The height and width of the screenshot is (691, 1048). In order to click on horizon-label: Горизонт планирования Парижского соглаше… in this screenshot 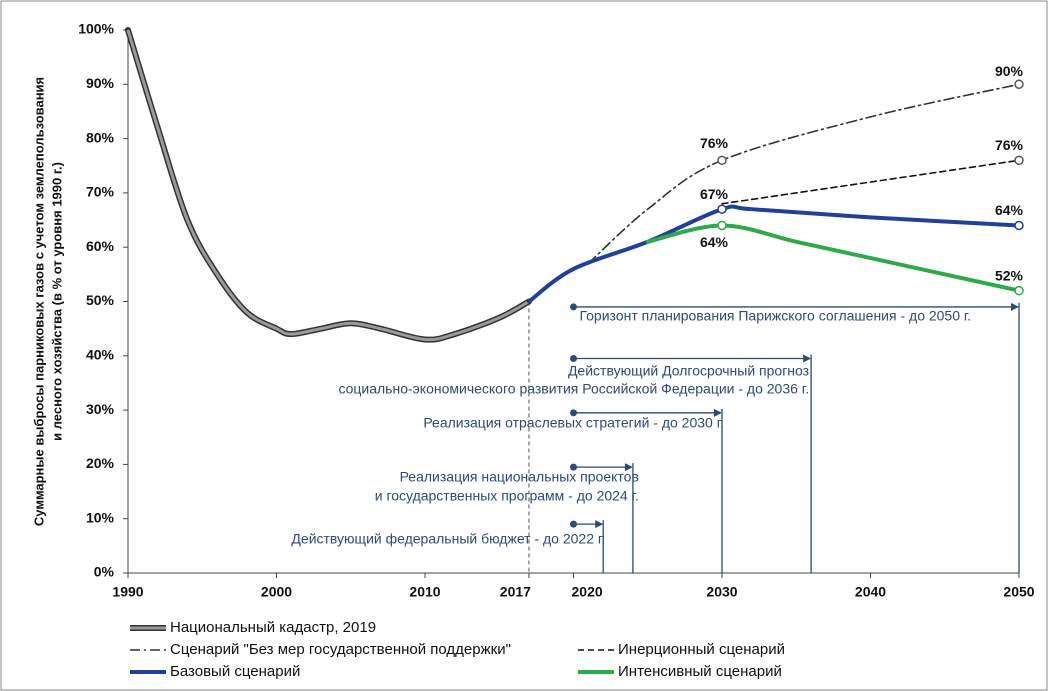, I will do `click(776, 316)`.